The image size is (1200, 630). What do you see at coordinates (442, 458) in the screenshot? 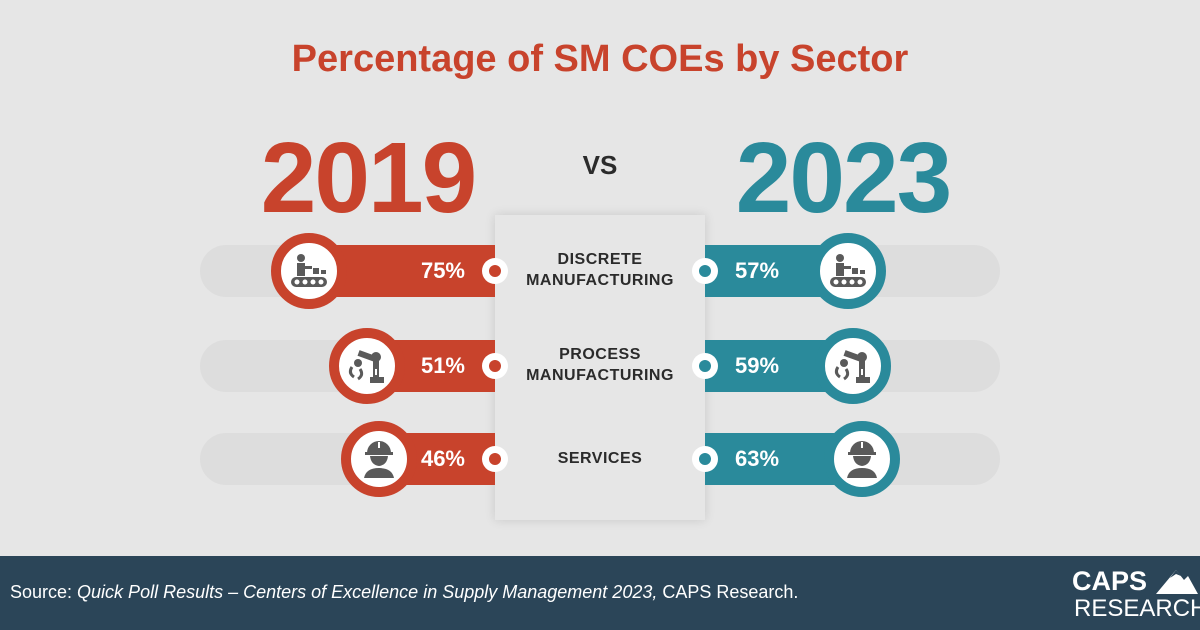
I see `value-label-2019: 46%` at bounding box center [442, 458].